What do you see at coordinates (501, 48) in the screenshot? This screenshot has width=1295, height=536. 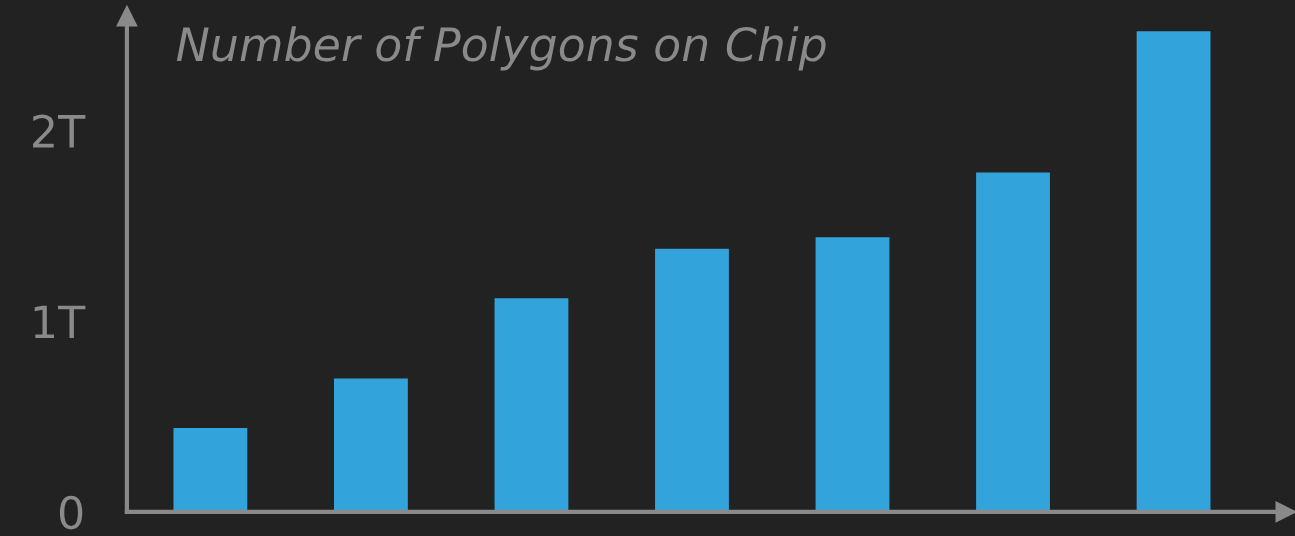 I see `chart-title: Number of Polygons on Chip` at bounding box center [501, 48].